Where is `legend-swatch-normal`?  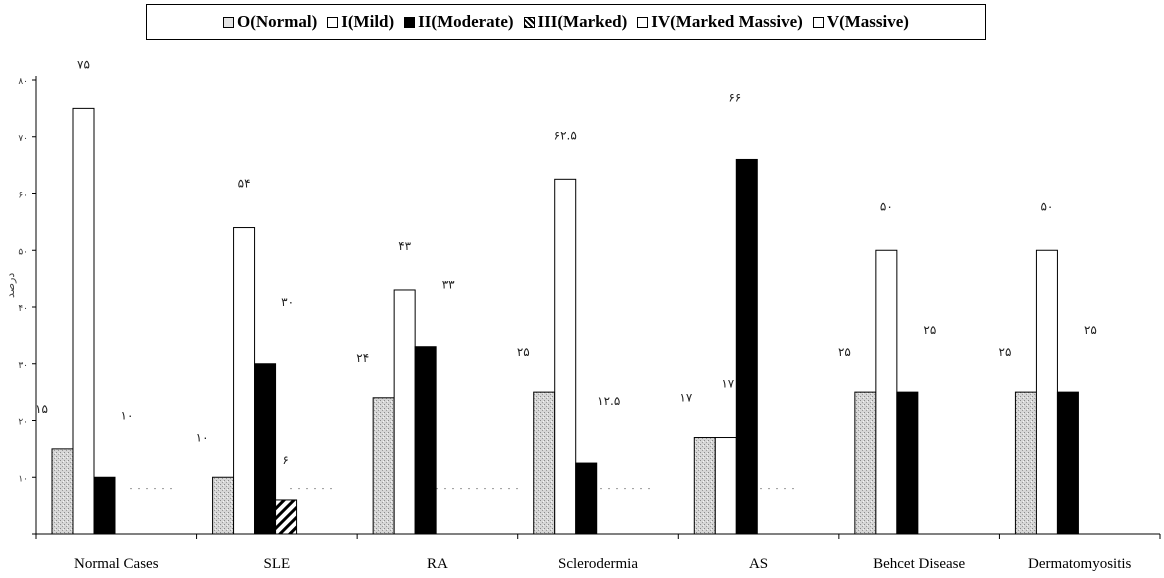
legend-swatch-normal is located at coordinates (229, 22).